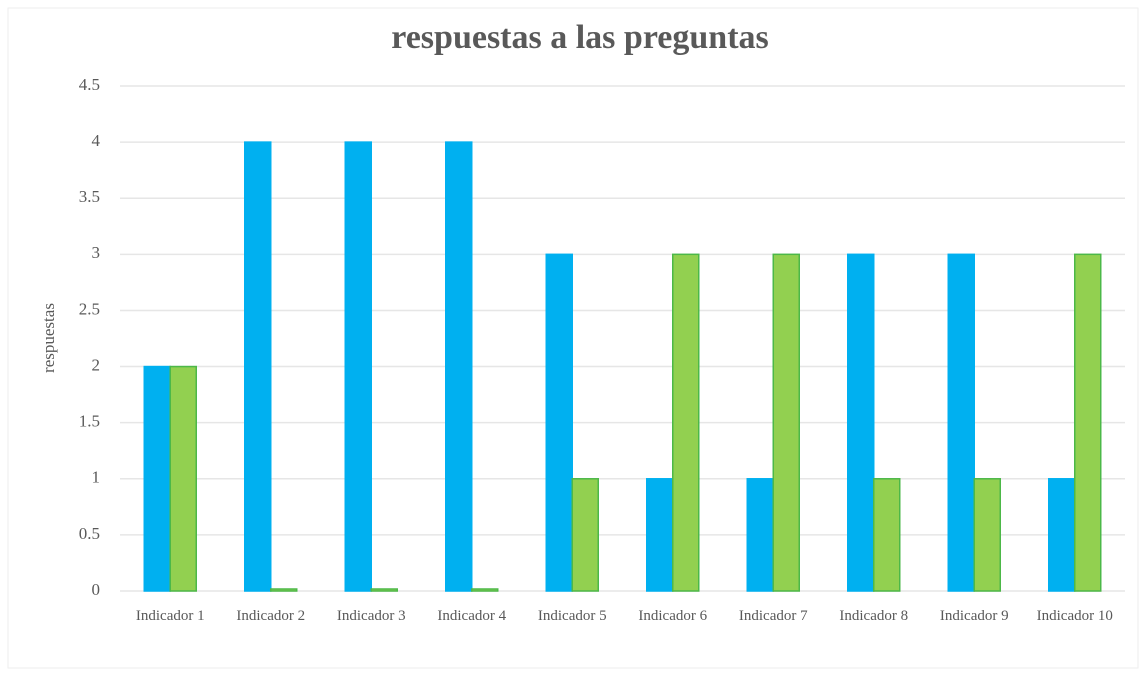 This screenshot has height=673, width=1144. Describe the element at coordinates (89, 533) in the screenshot. I see `y-tick-label: 0.5` at that location.